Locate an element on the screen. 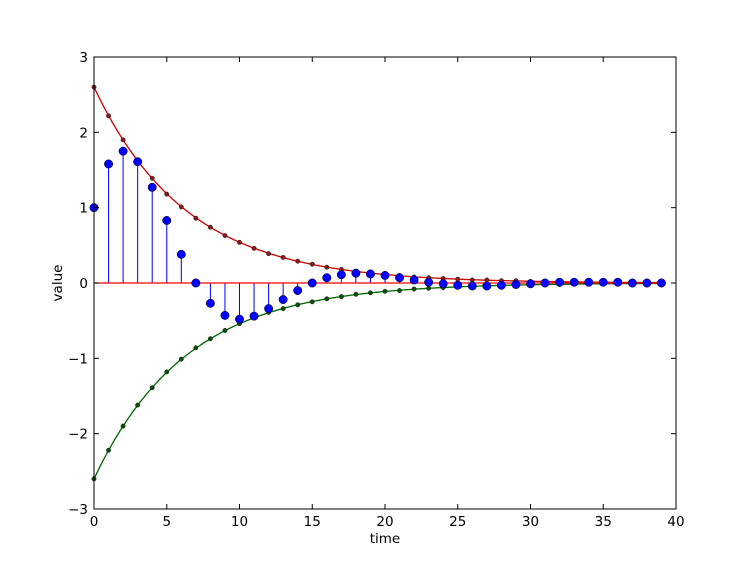 The height and width of the screenshot is (566, 750). x-tick-label: 30 is located at coordinates (530, 522).